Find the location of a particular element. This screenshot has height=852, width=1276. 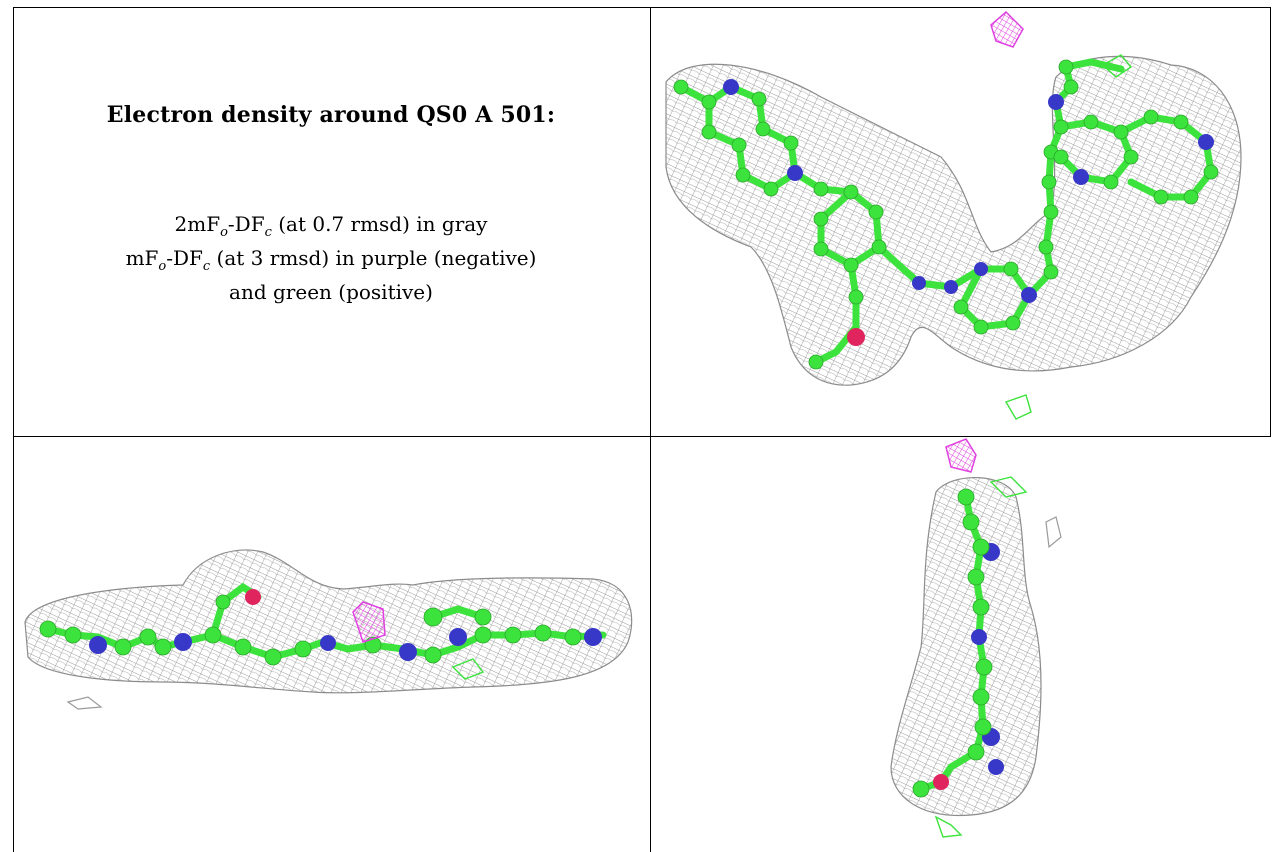

table-border-right is located at coordinates (1270, 222).